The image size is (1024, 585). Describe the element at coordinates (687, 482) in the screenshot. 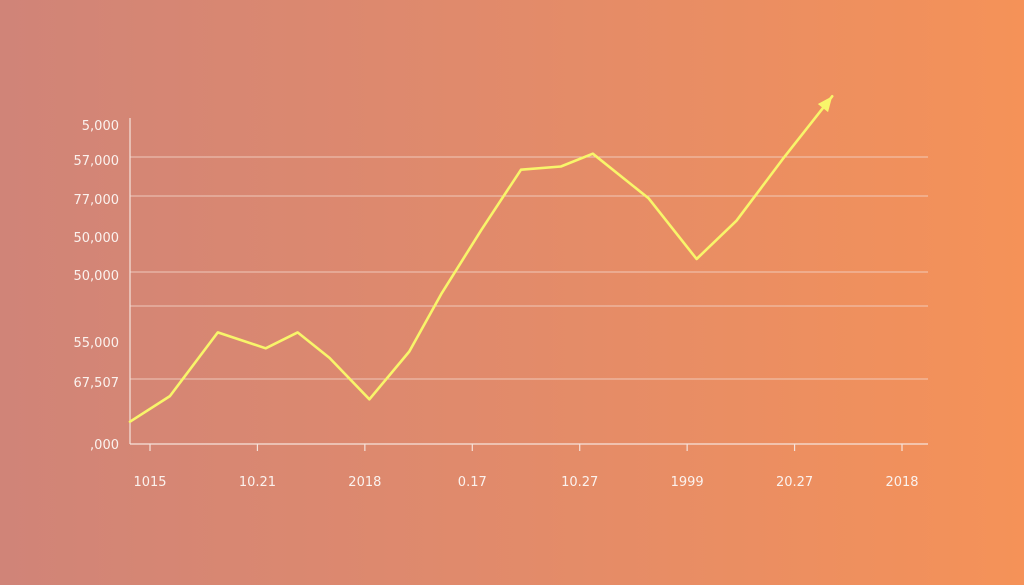

I see `x-tick-label: 1999` at that location.